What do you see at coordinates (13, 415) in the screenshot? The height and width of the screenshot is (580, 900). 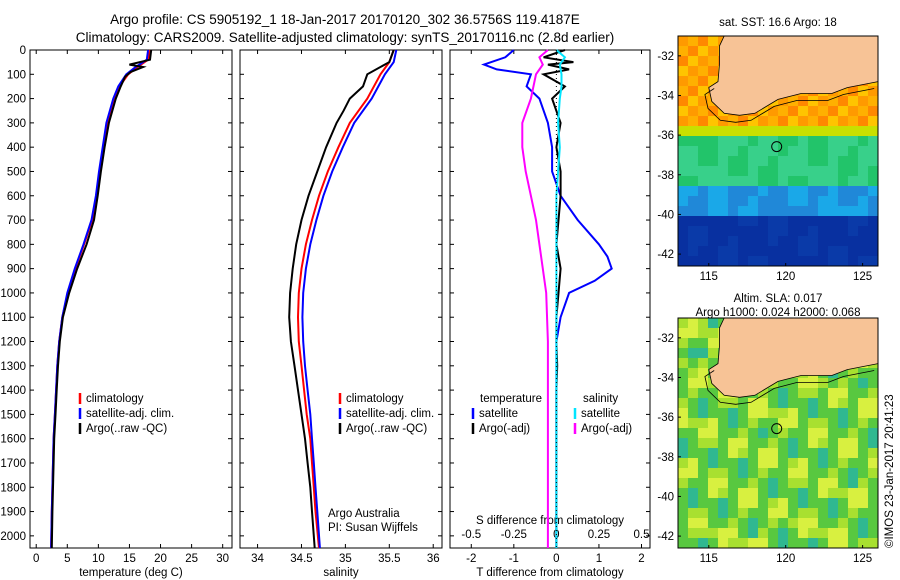 I see `depth-tick-label: 1500` at bounding box center [13, 415].